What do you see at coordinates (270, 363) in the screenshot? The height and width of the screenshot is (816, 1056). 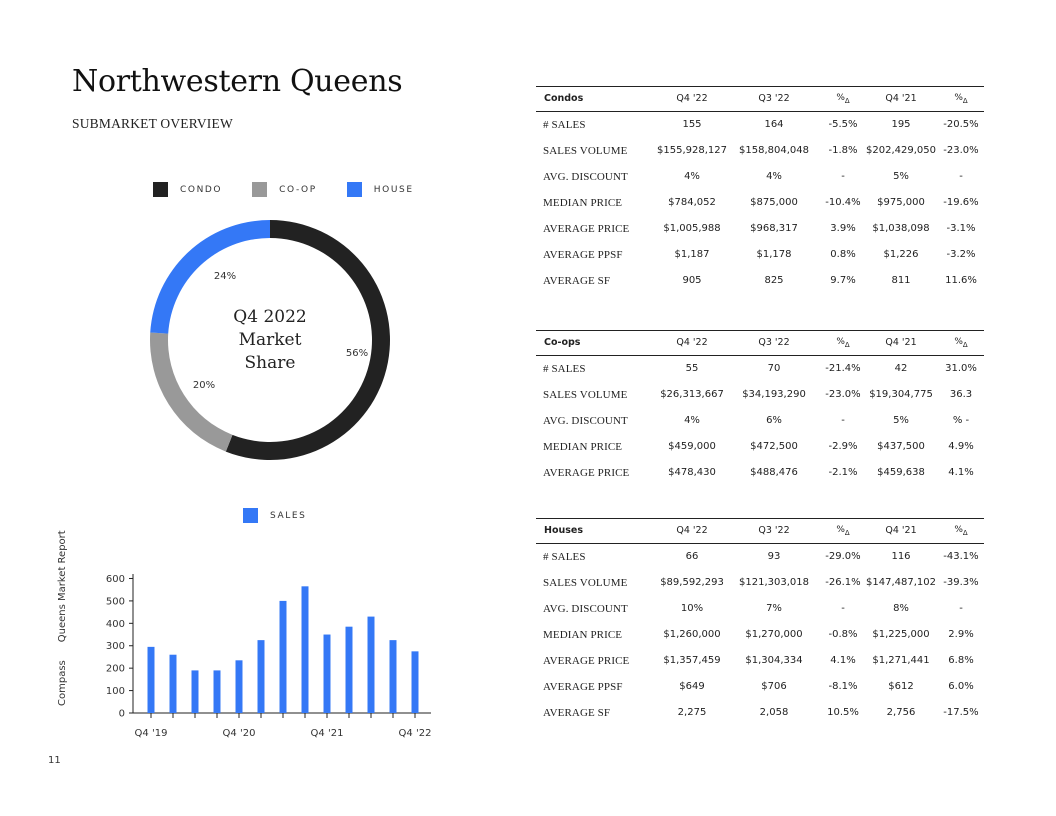 I see `donut-center-line-3: Share` at bounding box center [270, 363].